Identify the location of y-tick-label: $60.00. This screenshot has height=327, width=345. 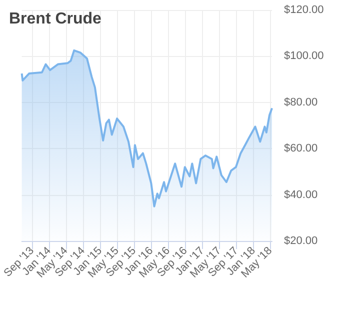
(301, 148).